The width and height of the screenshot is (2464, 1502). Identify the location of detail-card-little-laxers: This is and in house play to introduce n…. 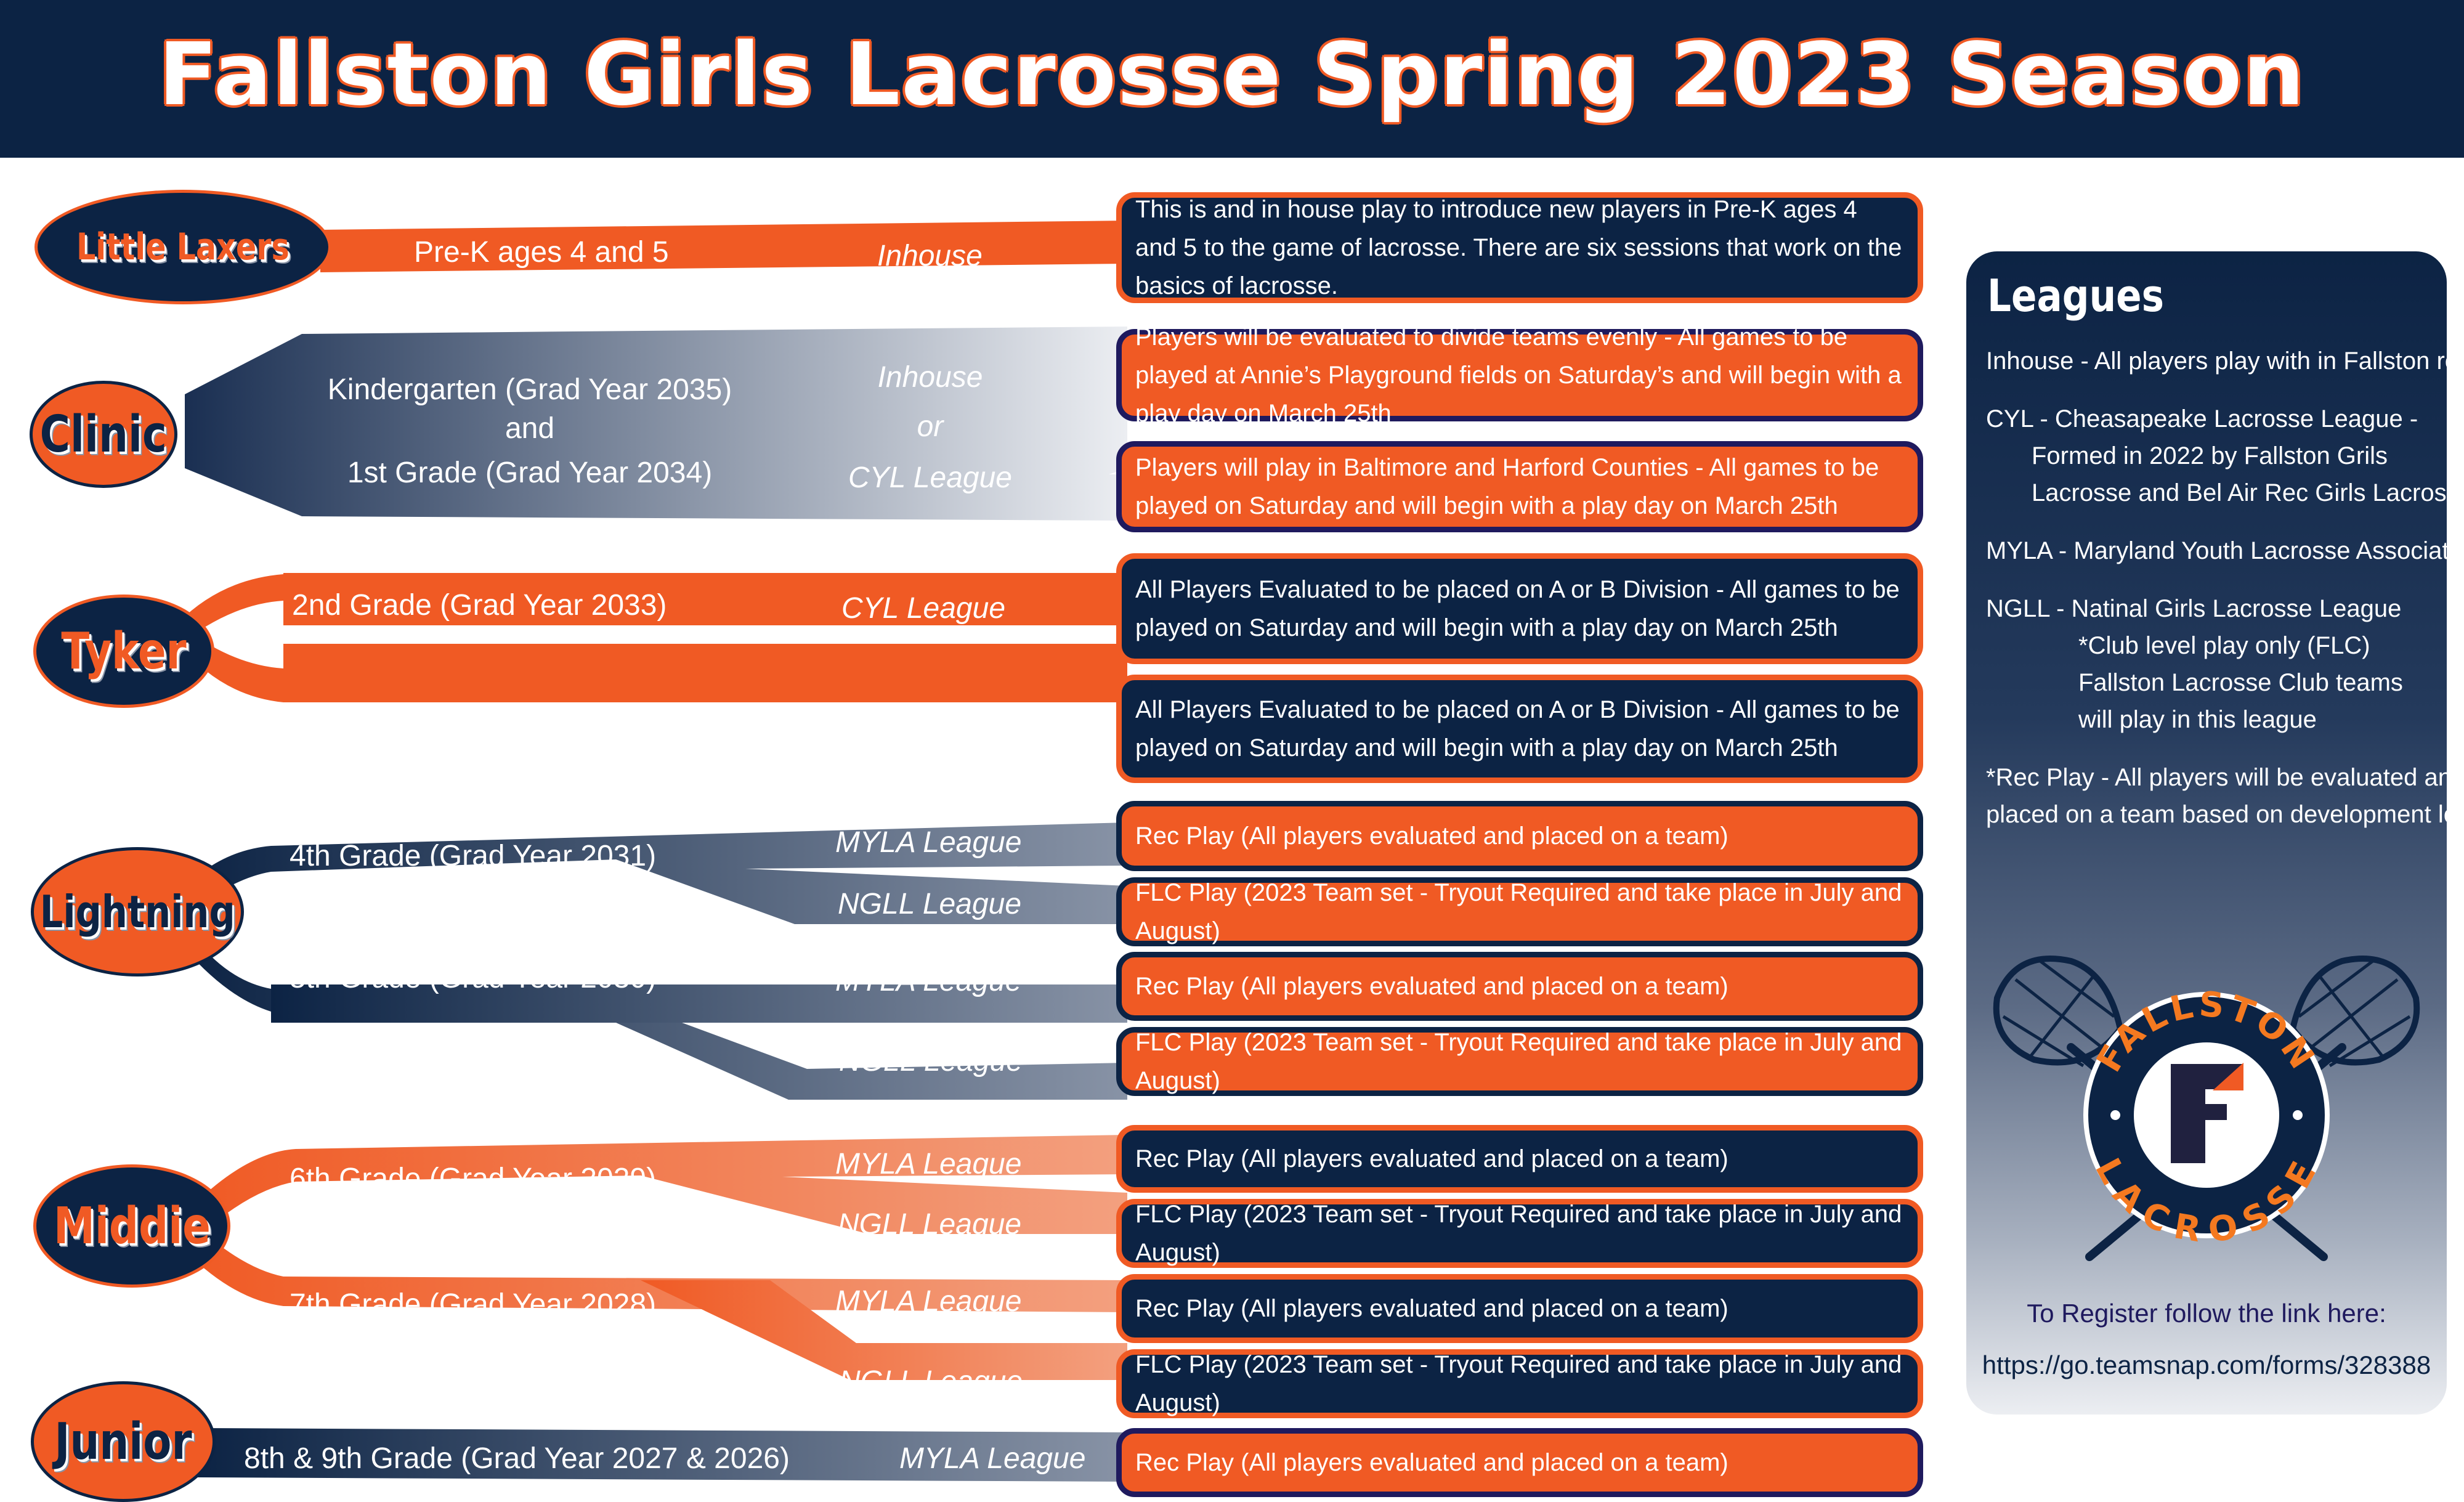
(1519, 247).